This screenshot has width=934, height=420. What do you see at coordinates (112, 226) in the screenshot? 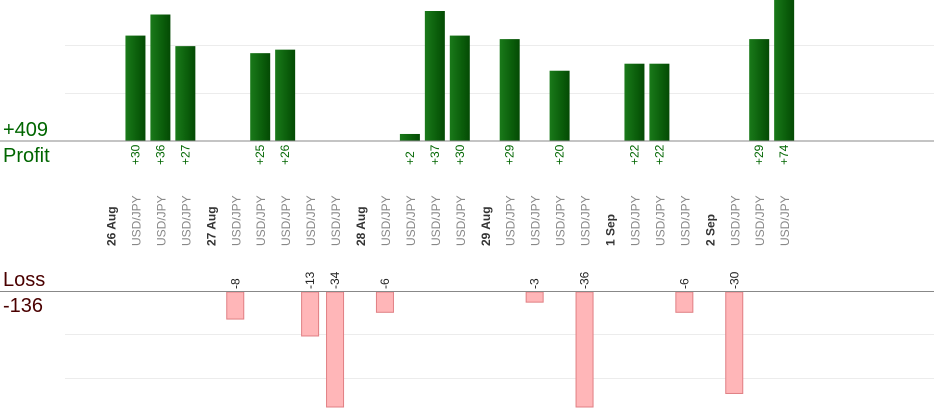
I see `date-label: 26 Aug` at bounding box center [112, 226].